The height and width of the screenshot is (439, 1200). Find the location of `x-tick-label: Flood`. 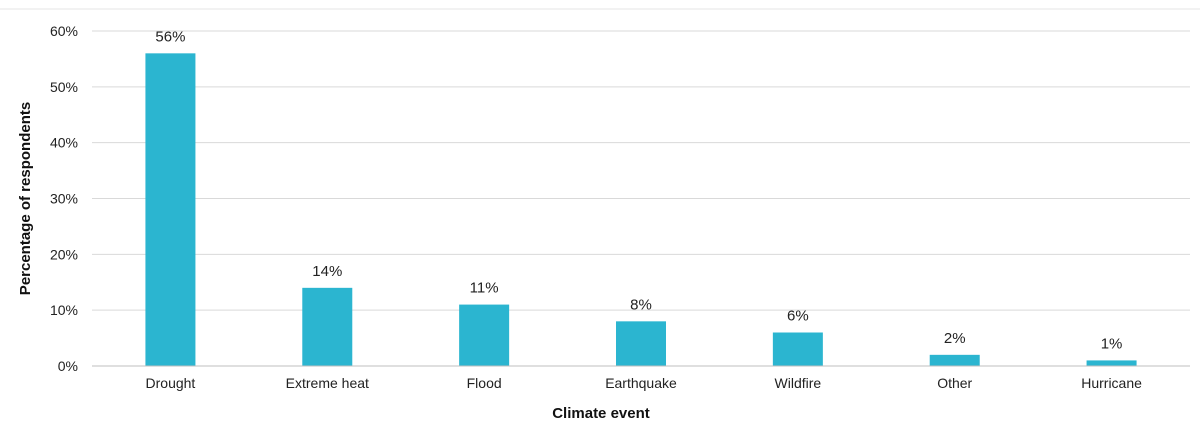

x-tick-label: Flood is located at coordinates (484, 383).